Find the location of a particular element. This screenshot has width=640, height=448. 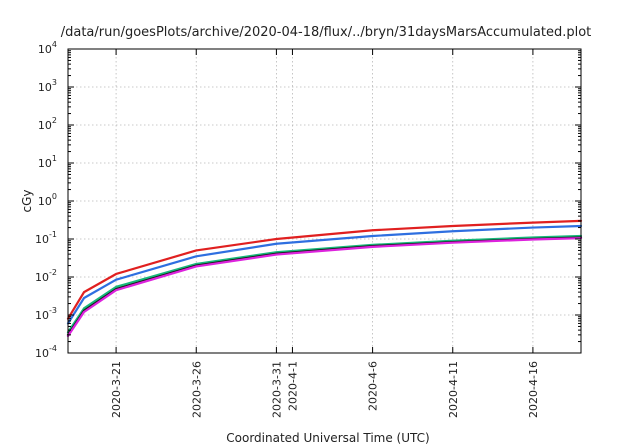

y-tick-label: 10⁻³ is located at coordinates (46, 314).